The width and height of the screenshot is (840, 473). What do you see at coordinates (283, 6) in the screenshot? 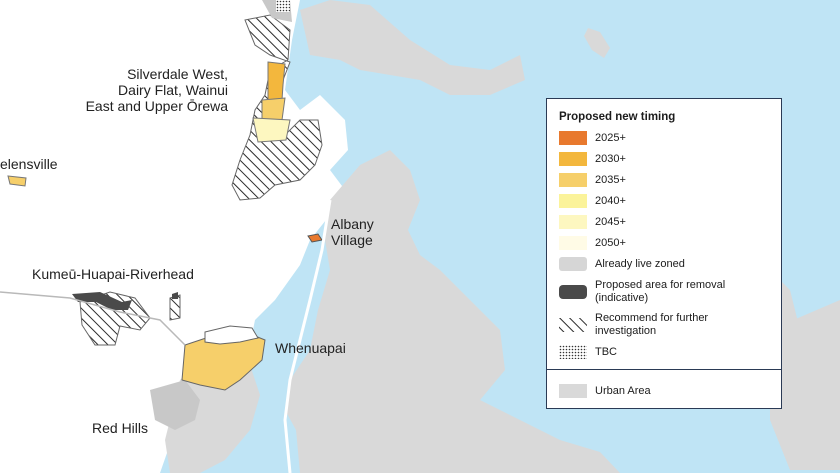
I see `zone-silverdale-tbc` at bounding box center [283, 6].